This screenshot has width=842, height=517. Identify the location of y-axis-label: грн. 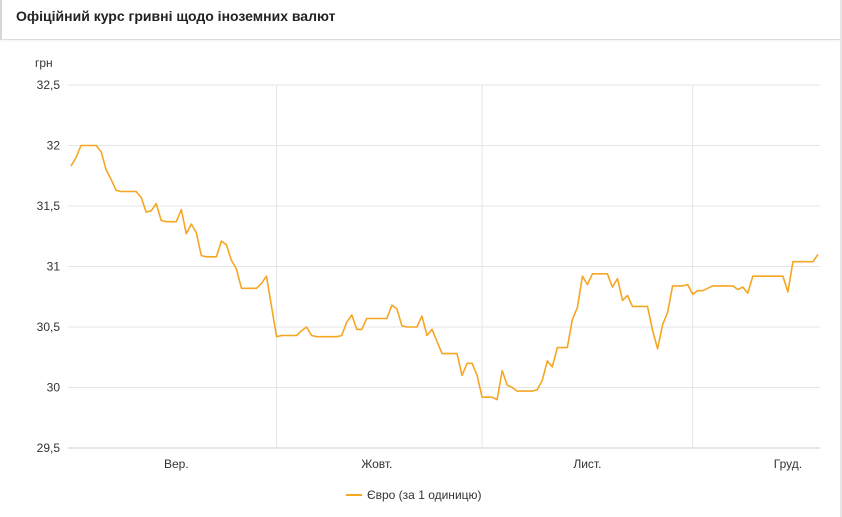
(44, 63).